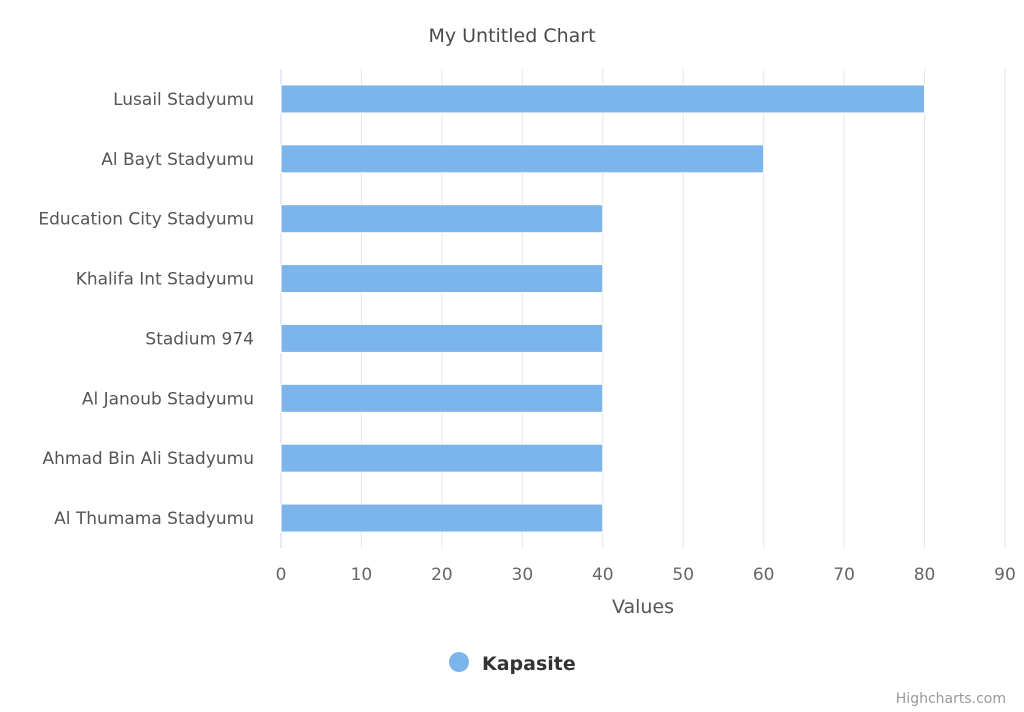 The height and width of the screenshot is (712, 1024). Describe the element at coordinates (646, 575) in the screenshot. I see `value-tick-labels: 0 10 20 30 40 50 60 70 80 90` at that location.